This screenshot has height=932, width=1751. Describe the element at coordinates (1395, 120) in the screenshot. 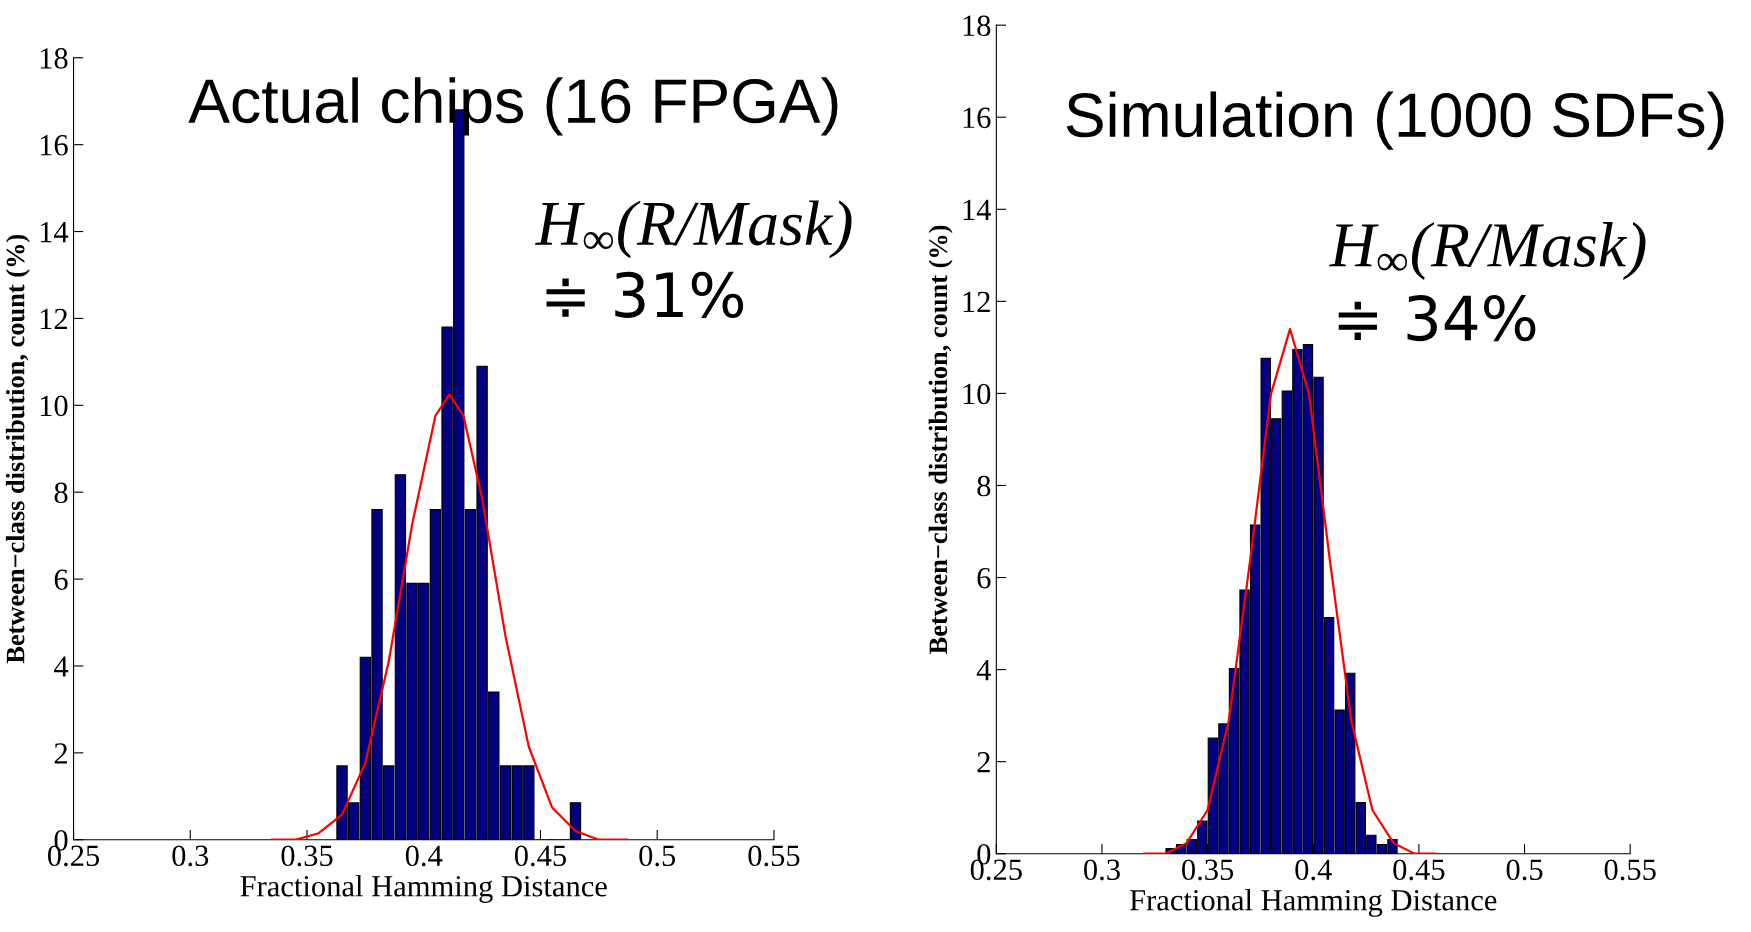

I see `text: Simulation (1000 SDFs)` at that location.